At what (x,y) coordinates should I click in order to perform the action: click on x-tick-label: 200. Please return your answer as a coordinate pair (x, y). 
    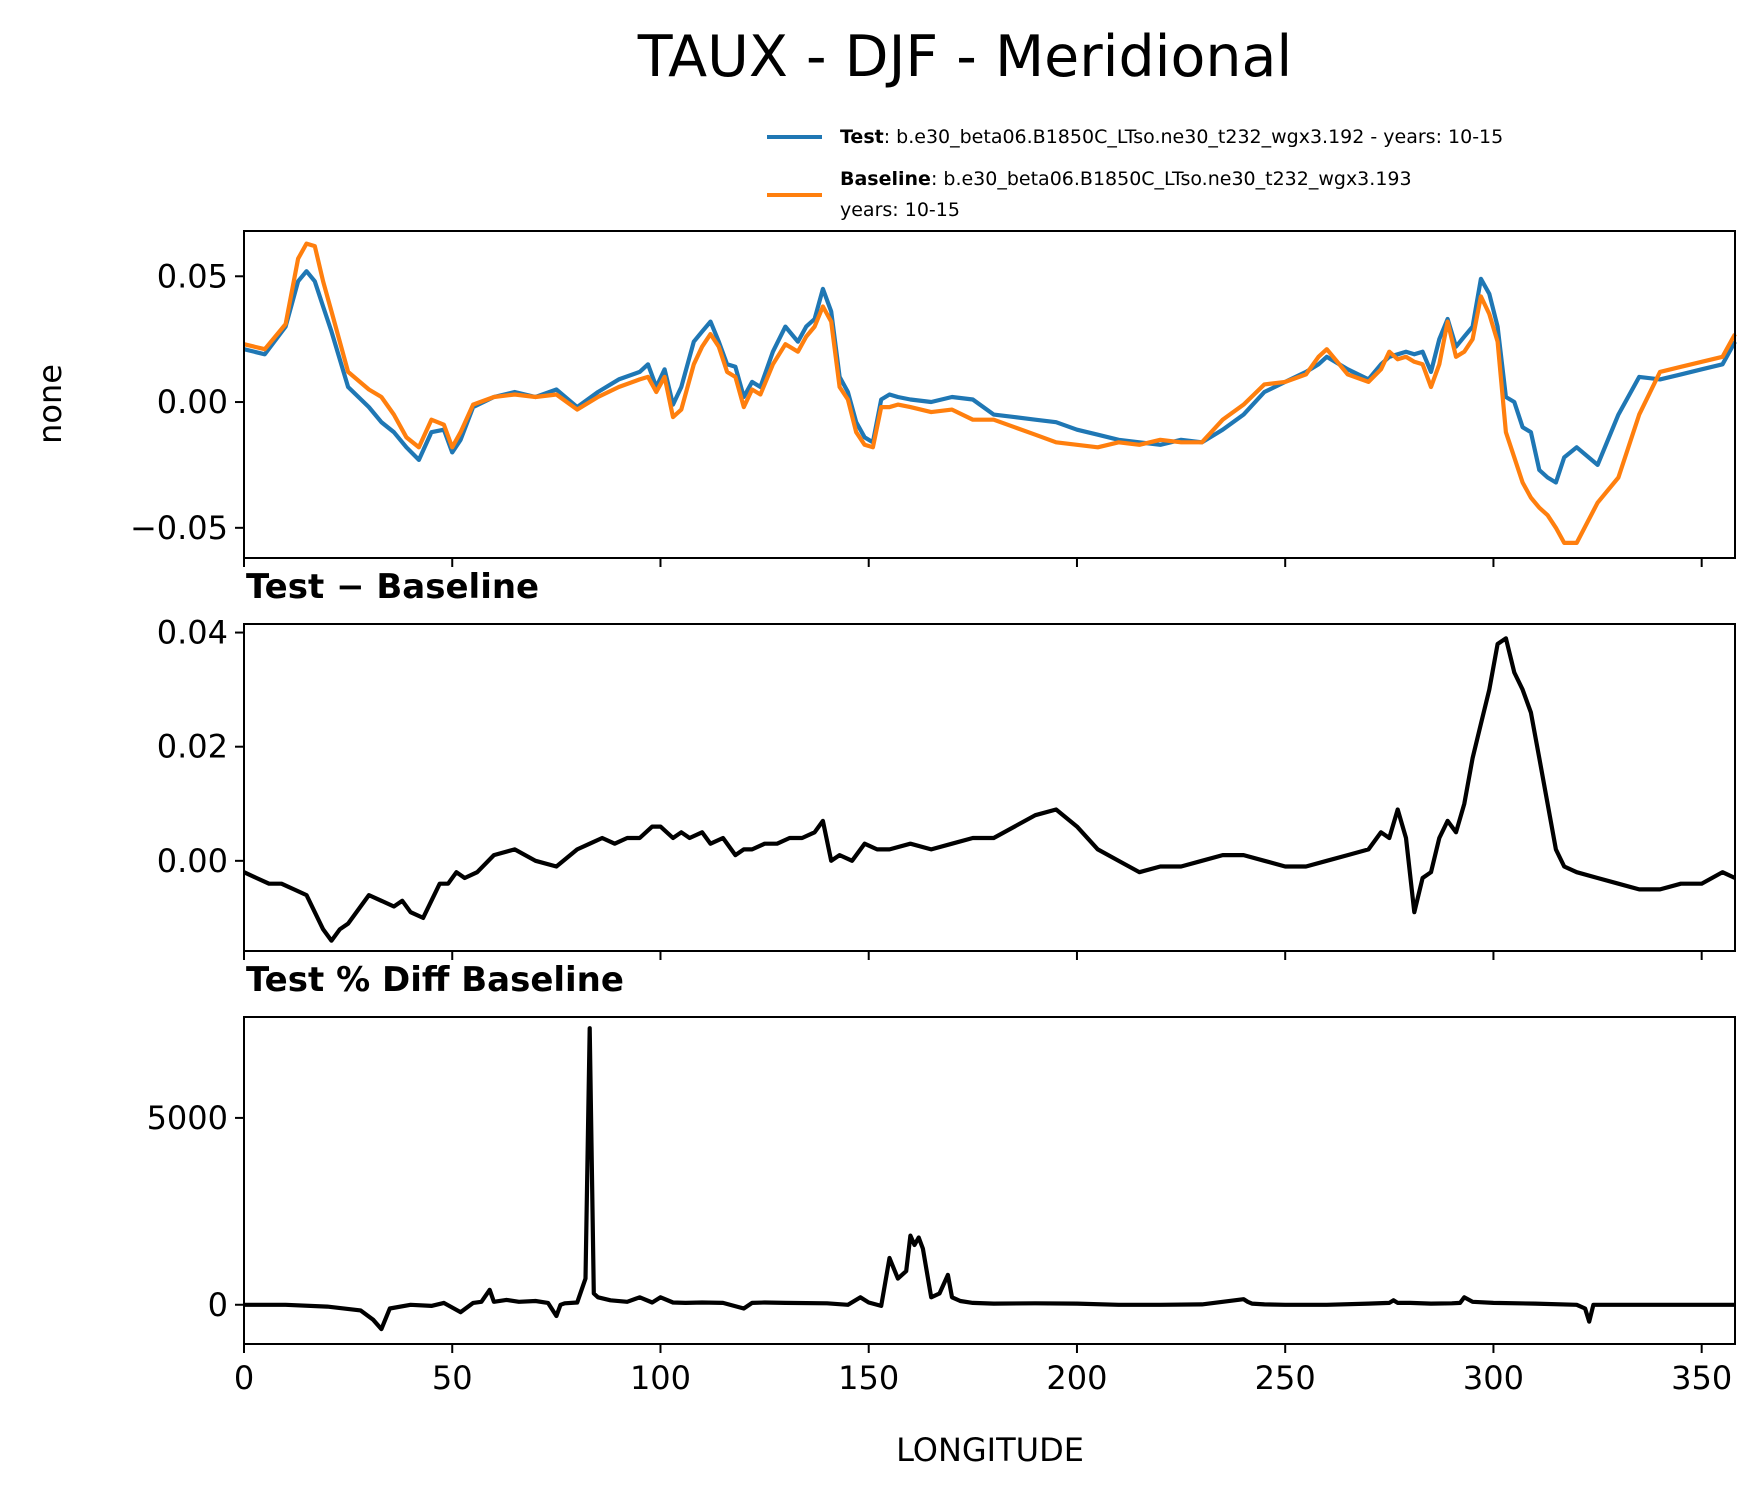
    Looking at the image, I should click on (1076, 1378).